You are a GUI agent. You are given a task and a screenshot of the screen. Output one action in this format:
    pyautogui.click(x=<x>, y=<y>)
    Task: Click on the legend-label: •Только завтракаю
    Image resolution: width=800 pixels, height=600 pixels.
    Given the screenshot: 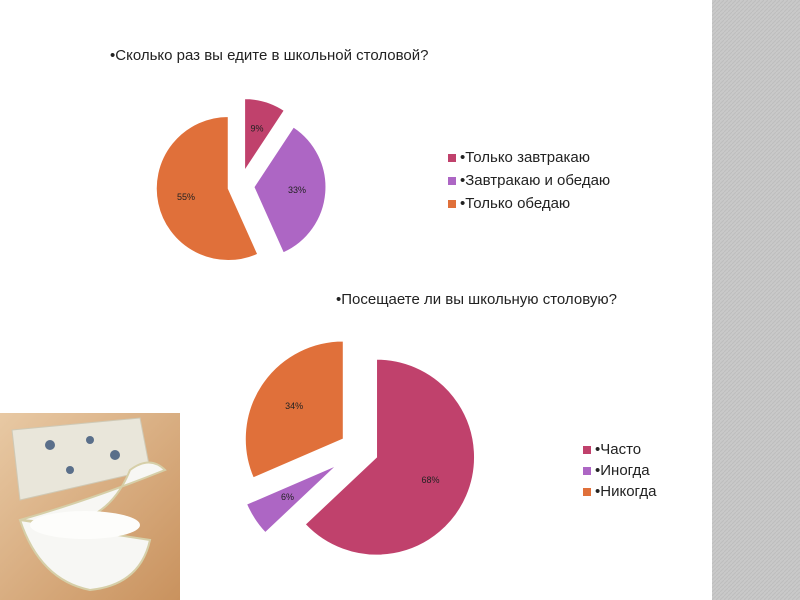 What is the action you would take?
    pyautogui.click(x=525, y=157)
    